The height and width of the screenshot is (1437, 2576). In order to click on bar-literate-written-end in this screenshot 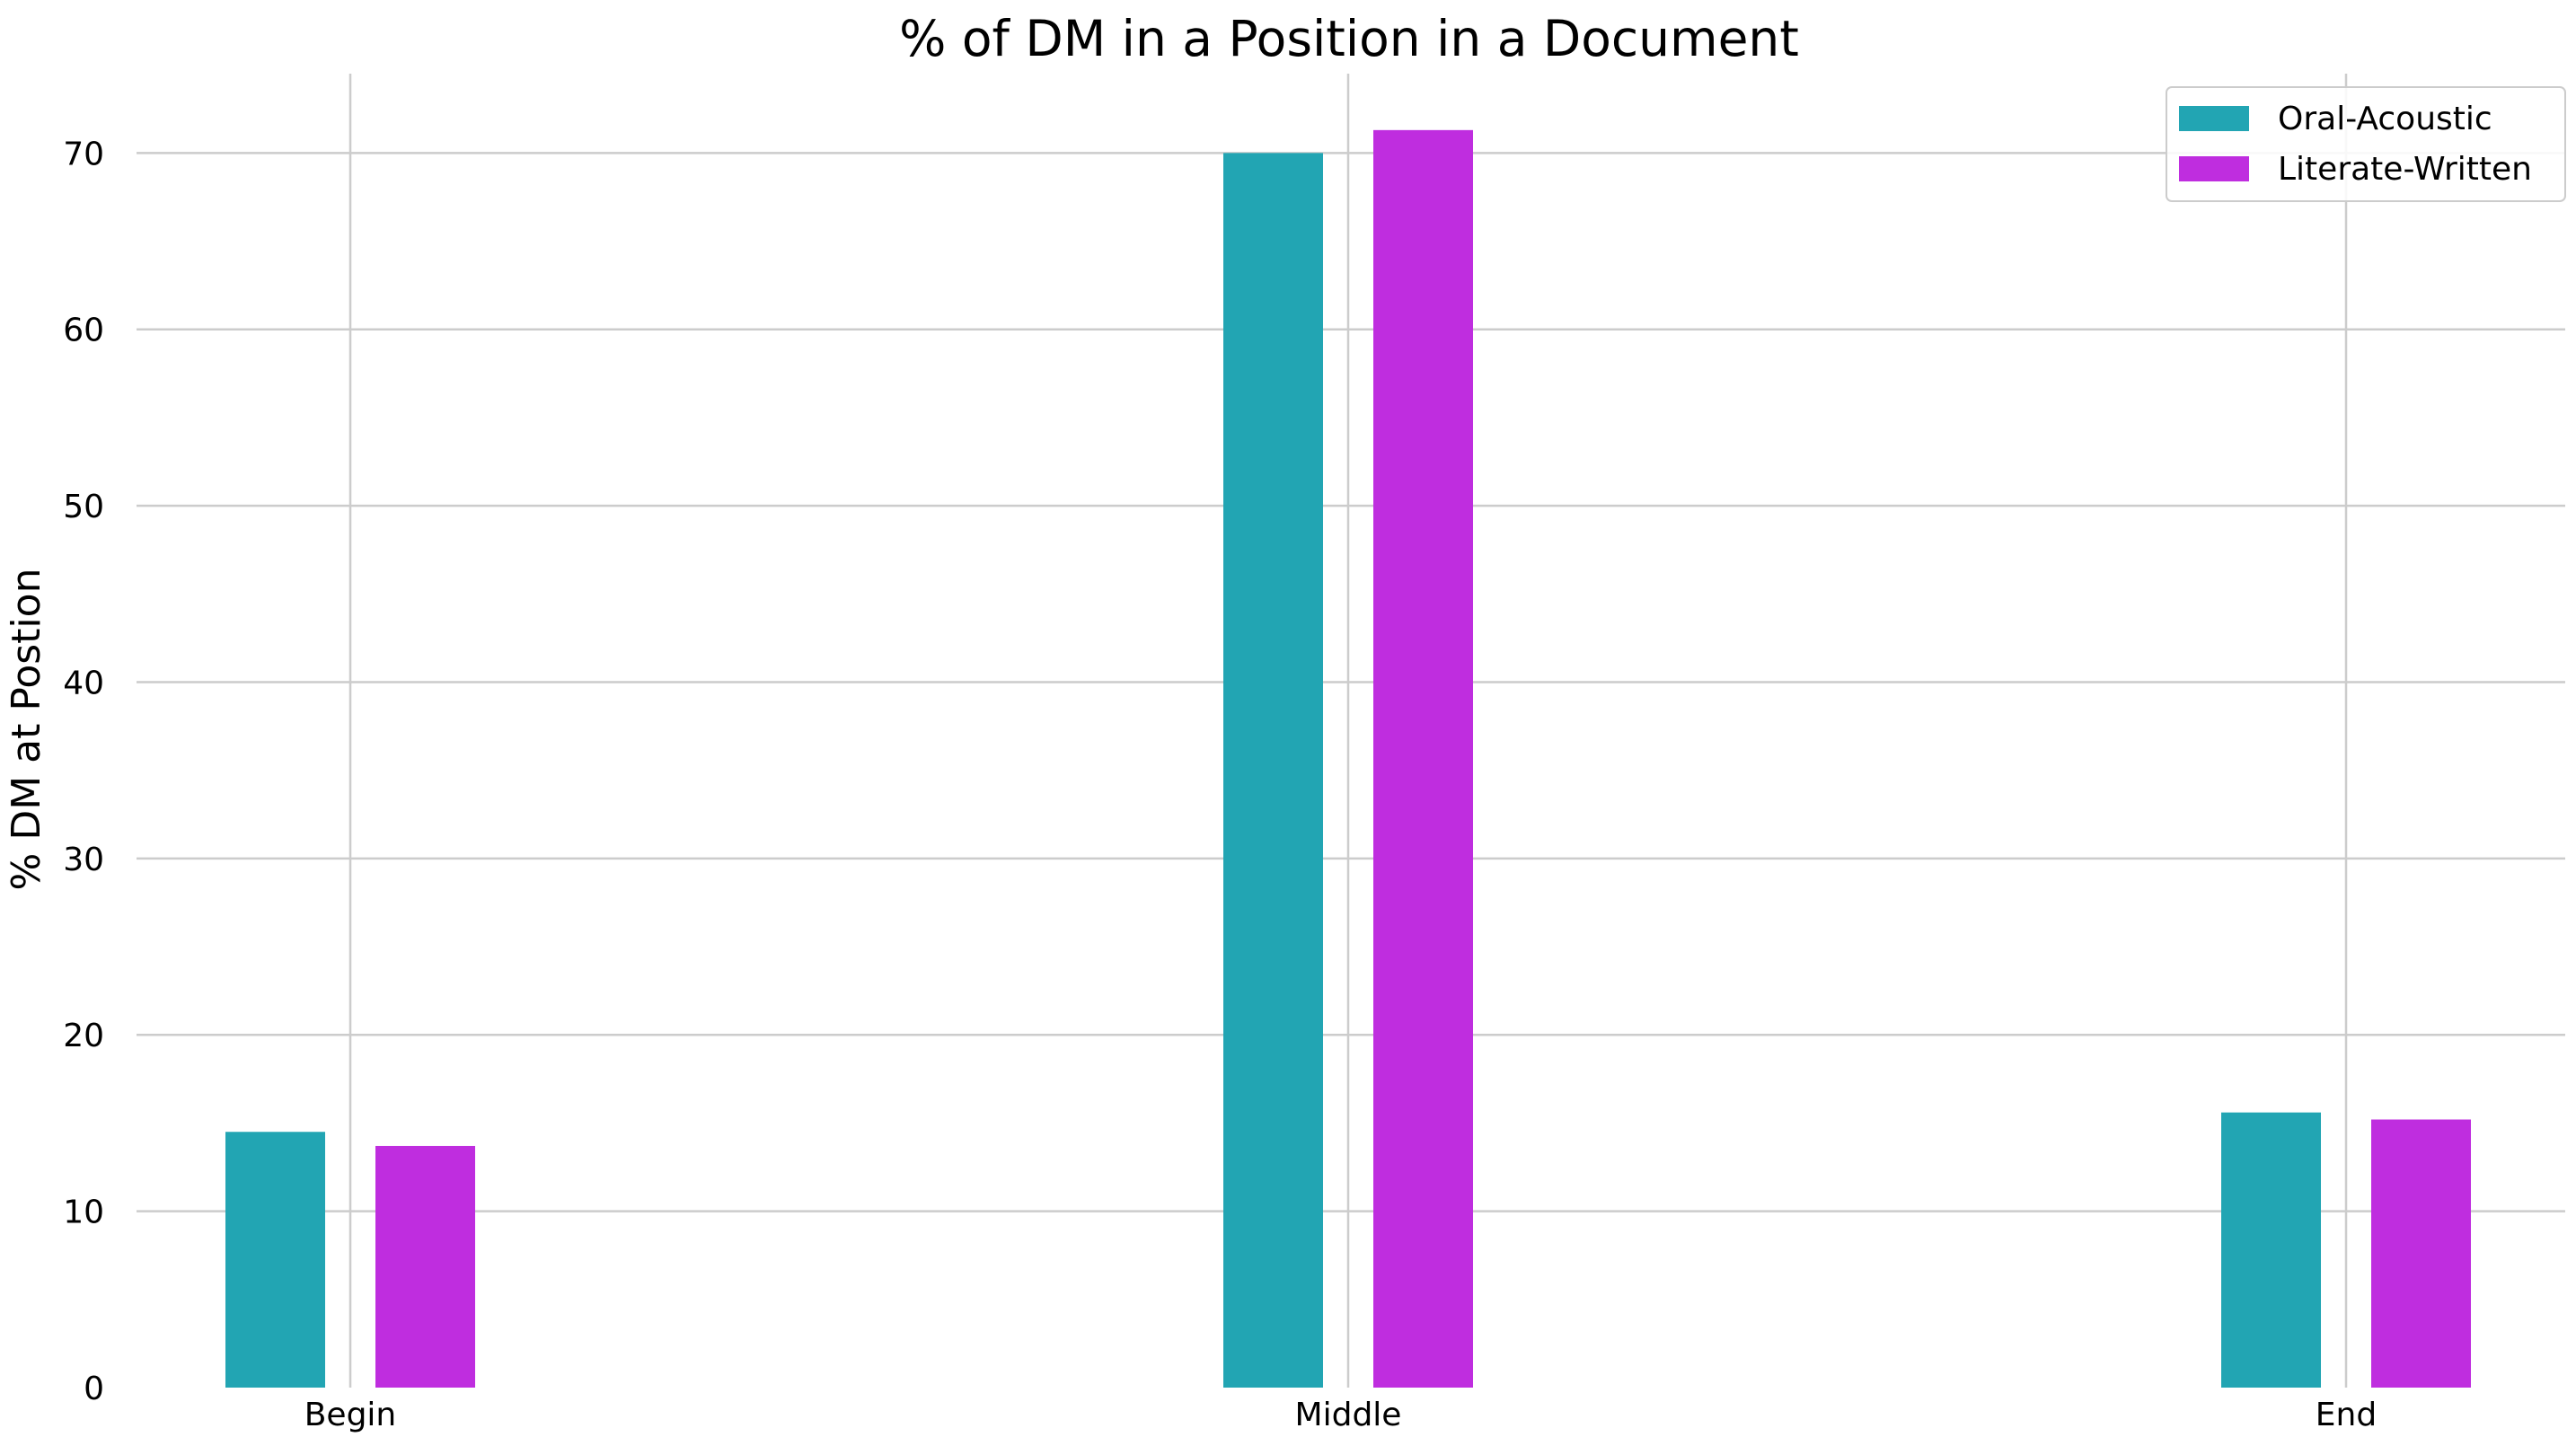, I will do `click(2421, 1253)`.